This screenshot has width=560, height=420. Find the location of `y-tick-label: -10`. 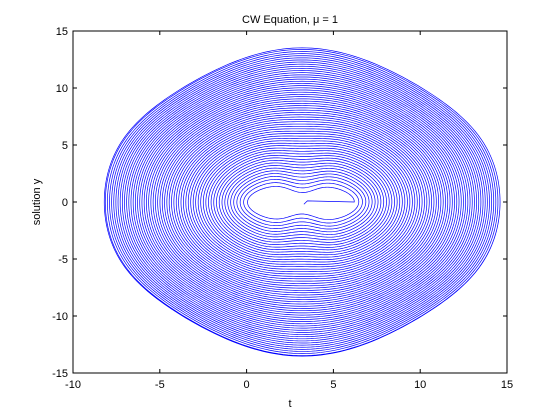

y-tick-label: -10 is located at coordinates (60, 317).